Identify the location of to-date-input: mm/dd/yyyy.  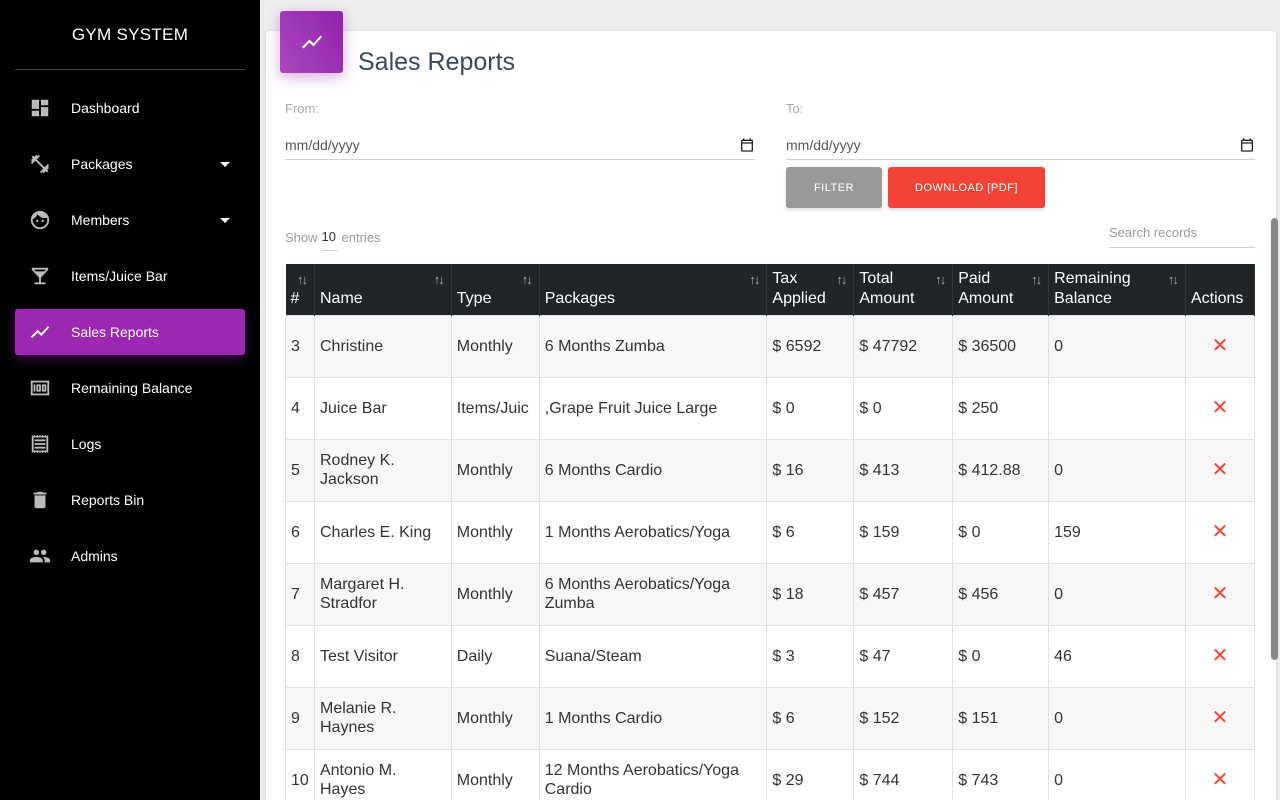
(1020, 145).